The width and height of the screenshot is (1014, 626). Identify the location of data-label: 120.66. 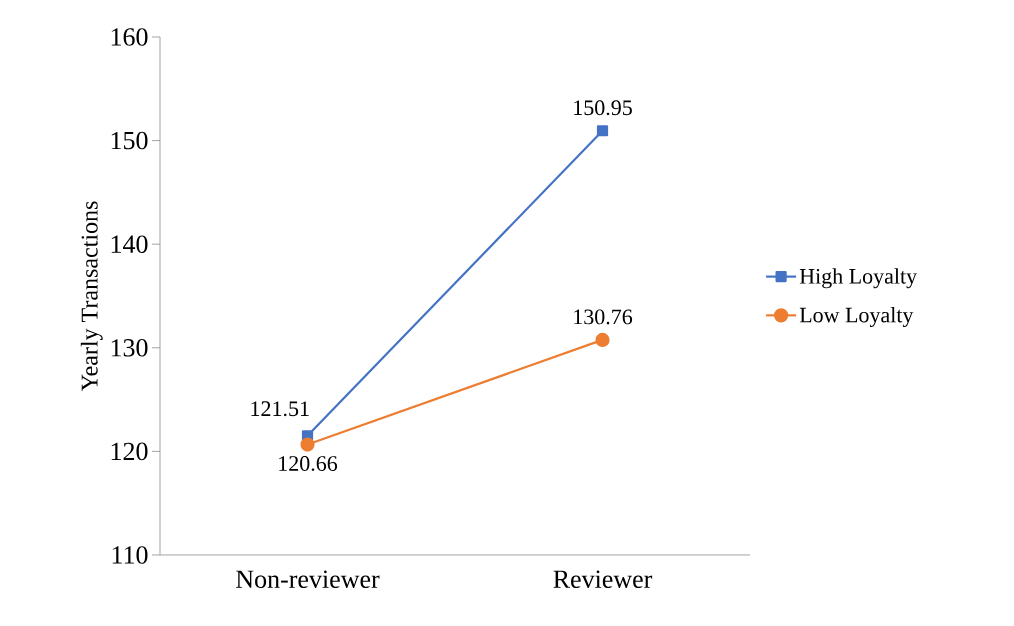
(308, 464).